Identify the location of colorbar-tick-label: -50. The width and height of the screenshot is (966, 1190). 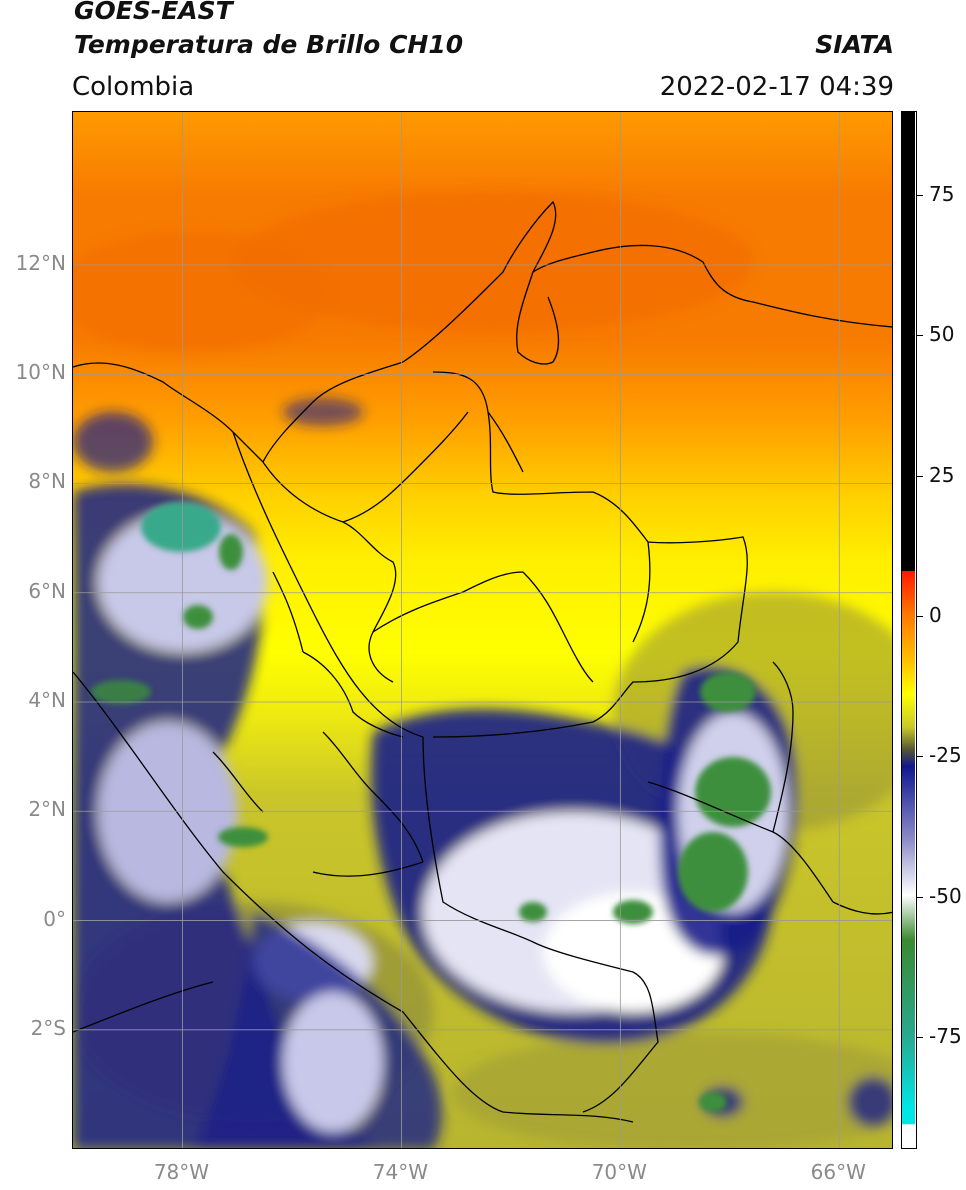
(945, 895).